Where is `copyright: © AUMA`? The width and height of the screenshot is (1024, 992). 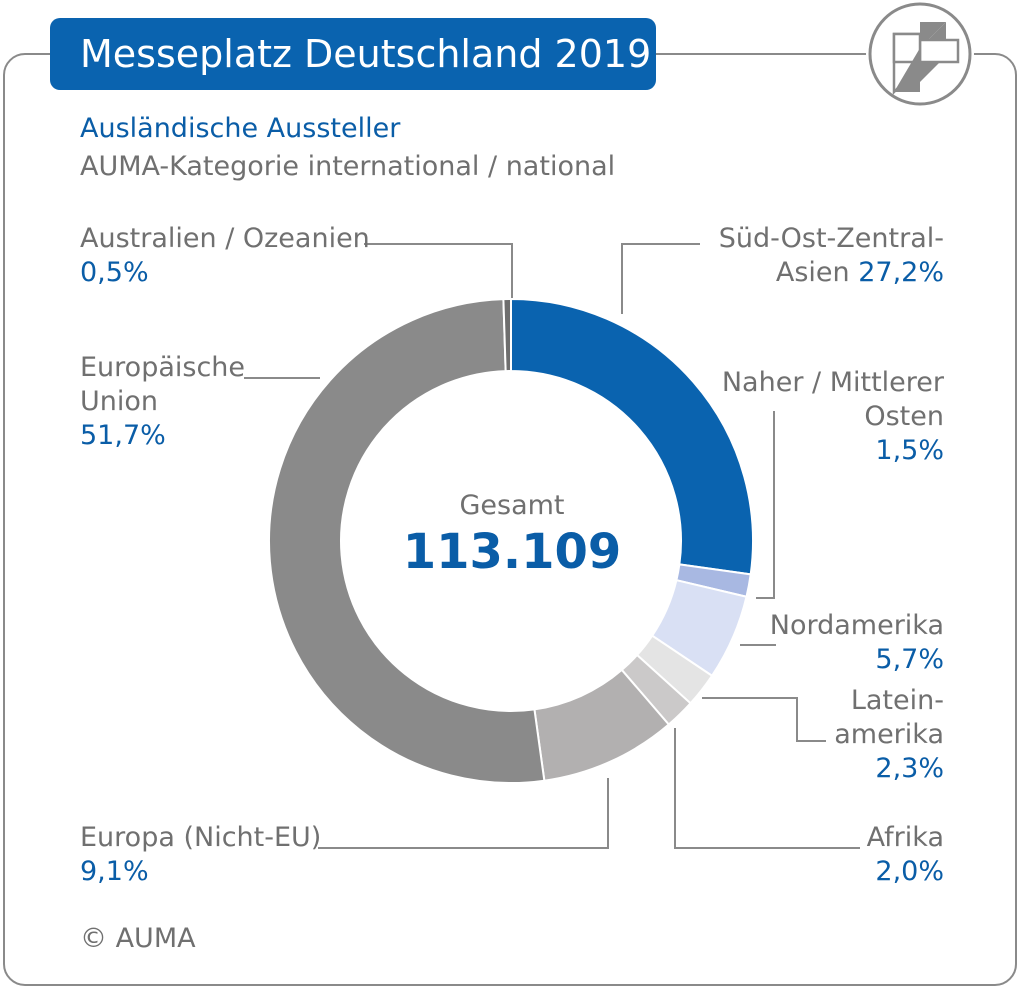 copyright: © AUMA is located at coordinates (138, 938).